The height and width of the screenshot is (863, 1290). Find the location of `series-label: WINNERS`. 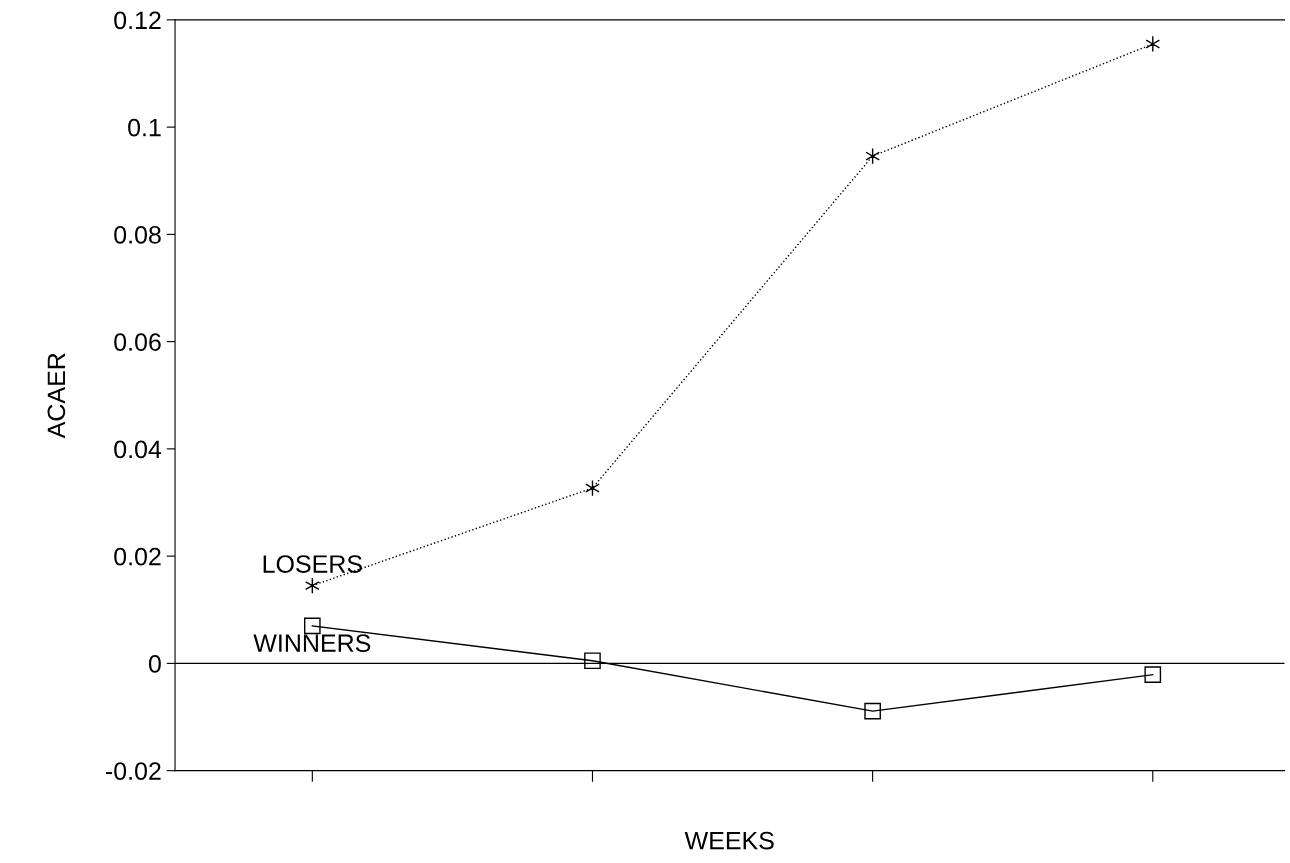

series-label: WINNERS is located at coordinates (312, 643).